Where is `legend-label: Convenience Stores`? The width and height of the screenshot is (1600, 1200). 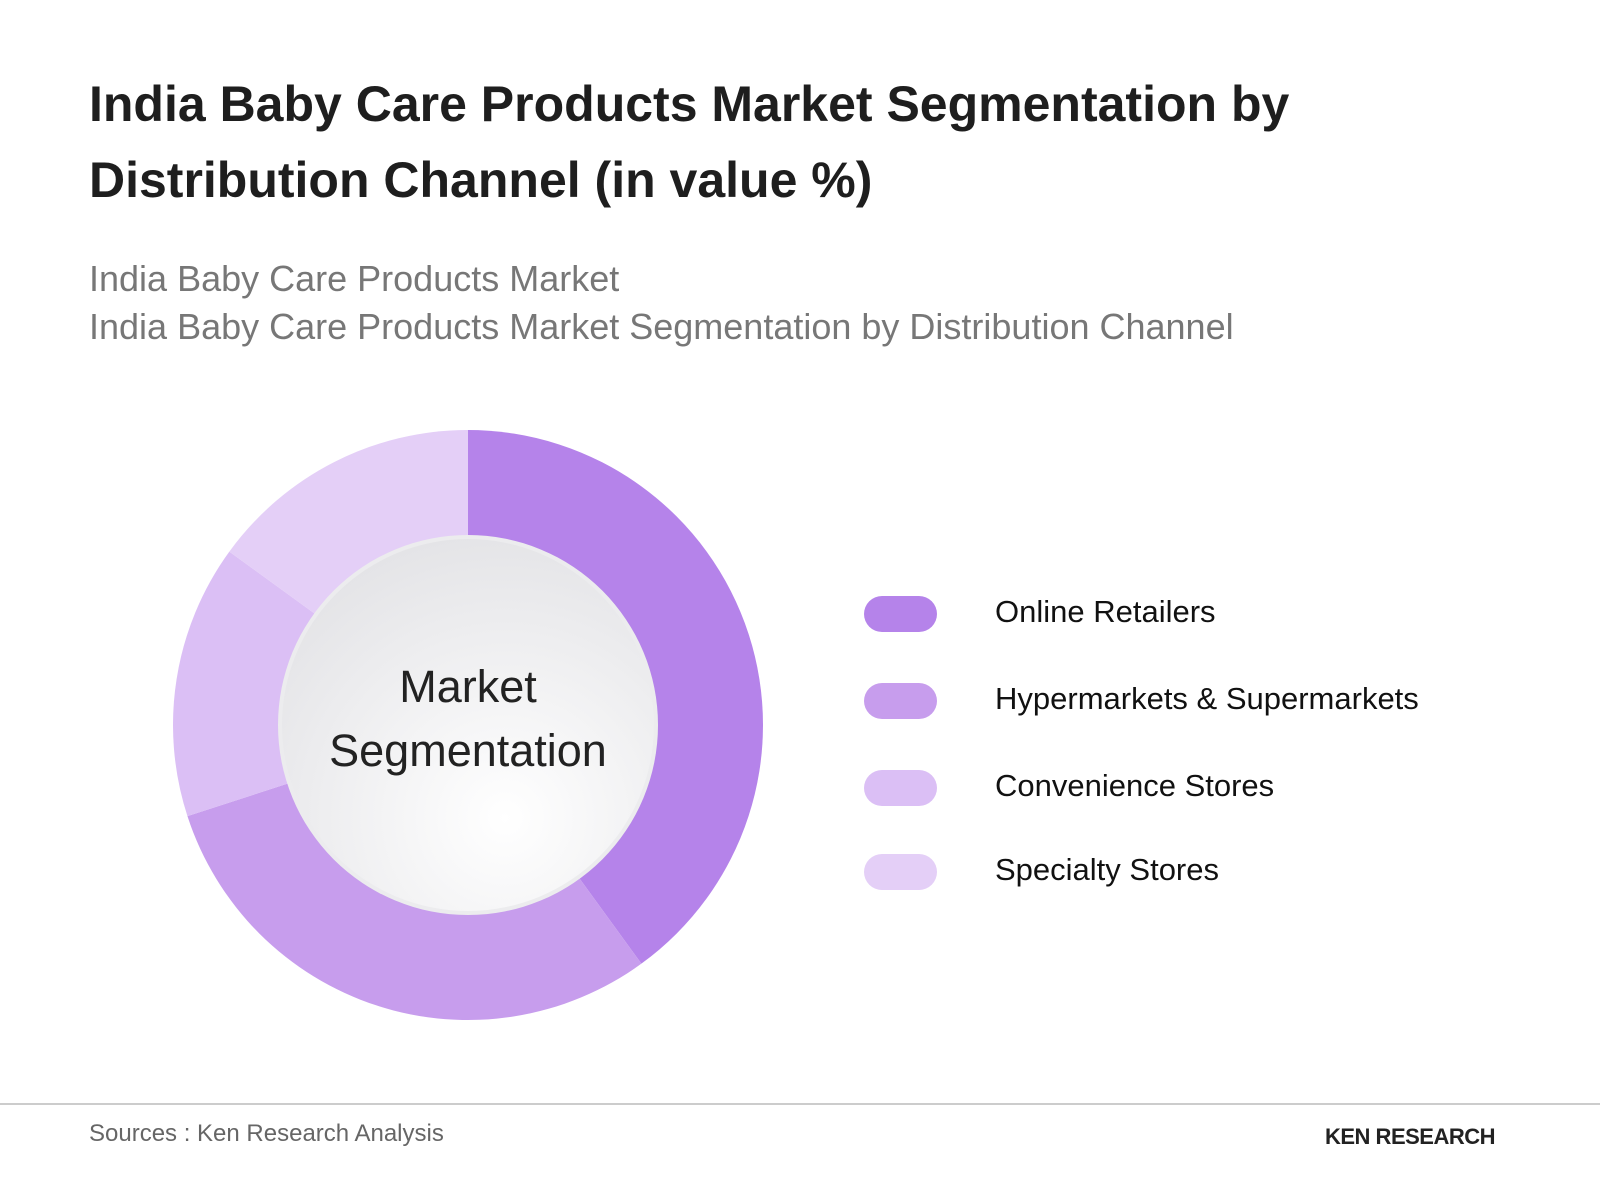
legend-label: Convenience Stores is located at coordinates (1135, 785).